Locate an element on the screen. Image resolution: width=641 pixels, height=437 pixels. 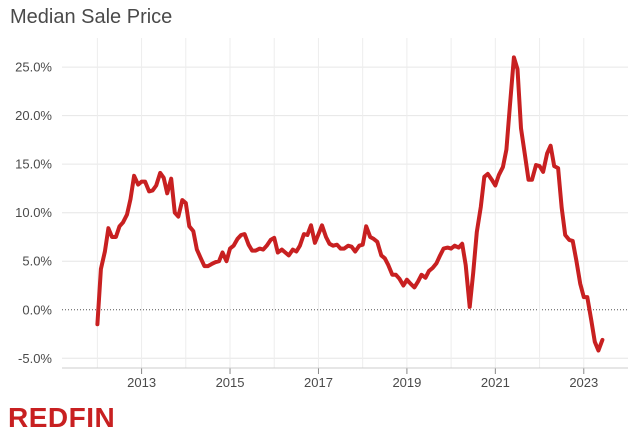
x-tick-label: 2021 is located at coordinates (495, 382).